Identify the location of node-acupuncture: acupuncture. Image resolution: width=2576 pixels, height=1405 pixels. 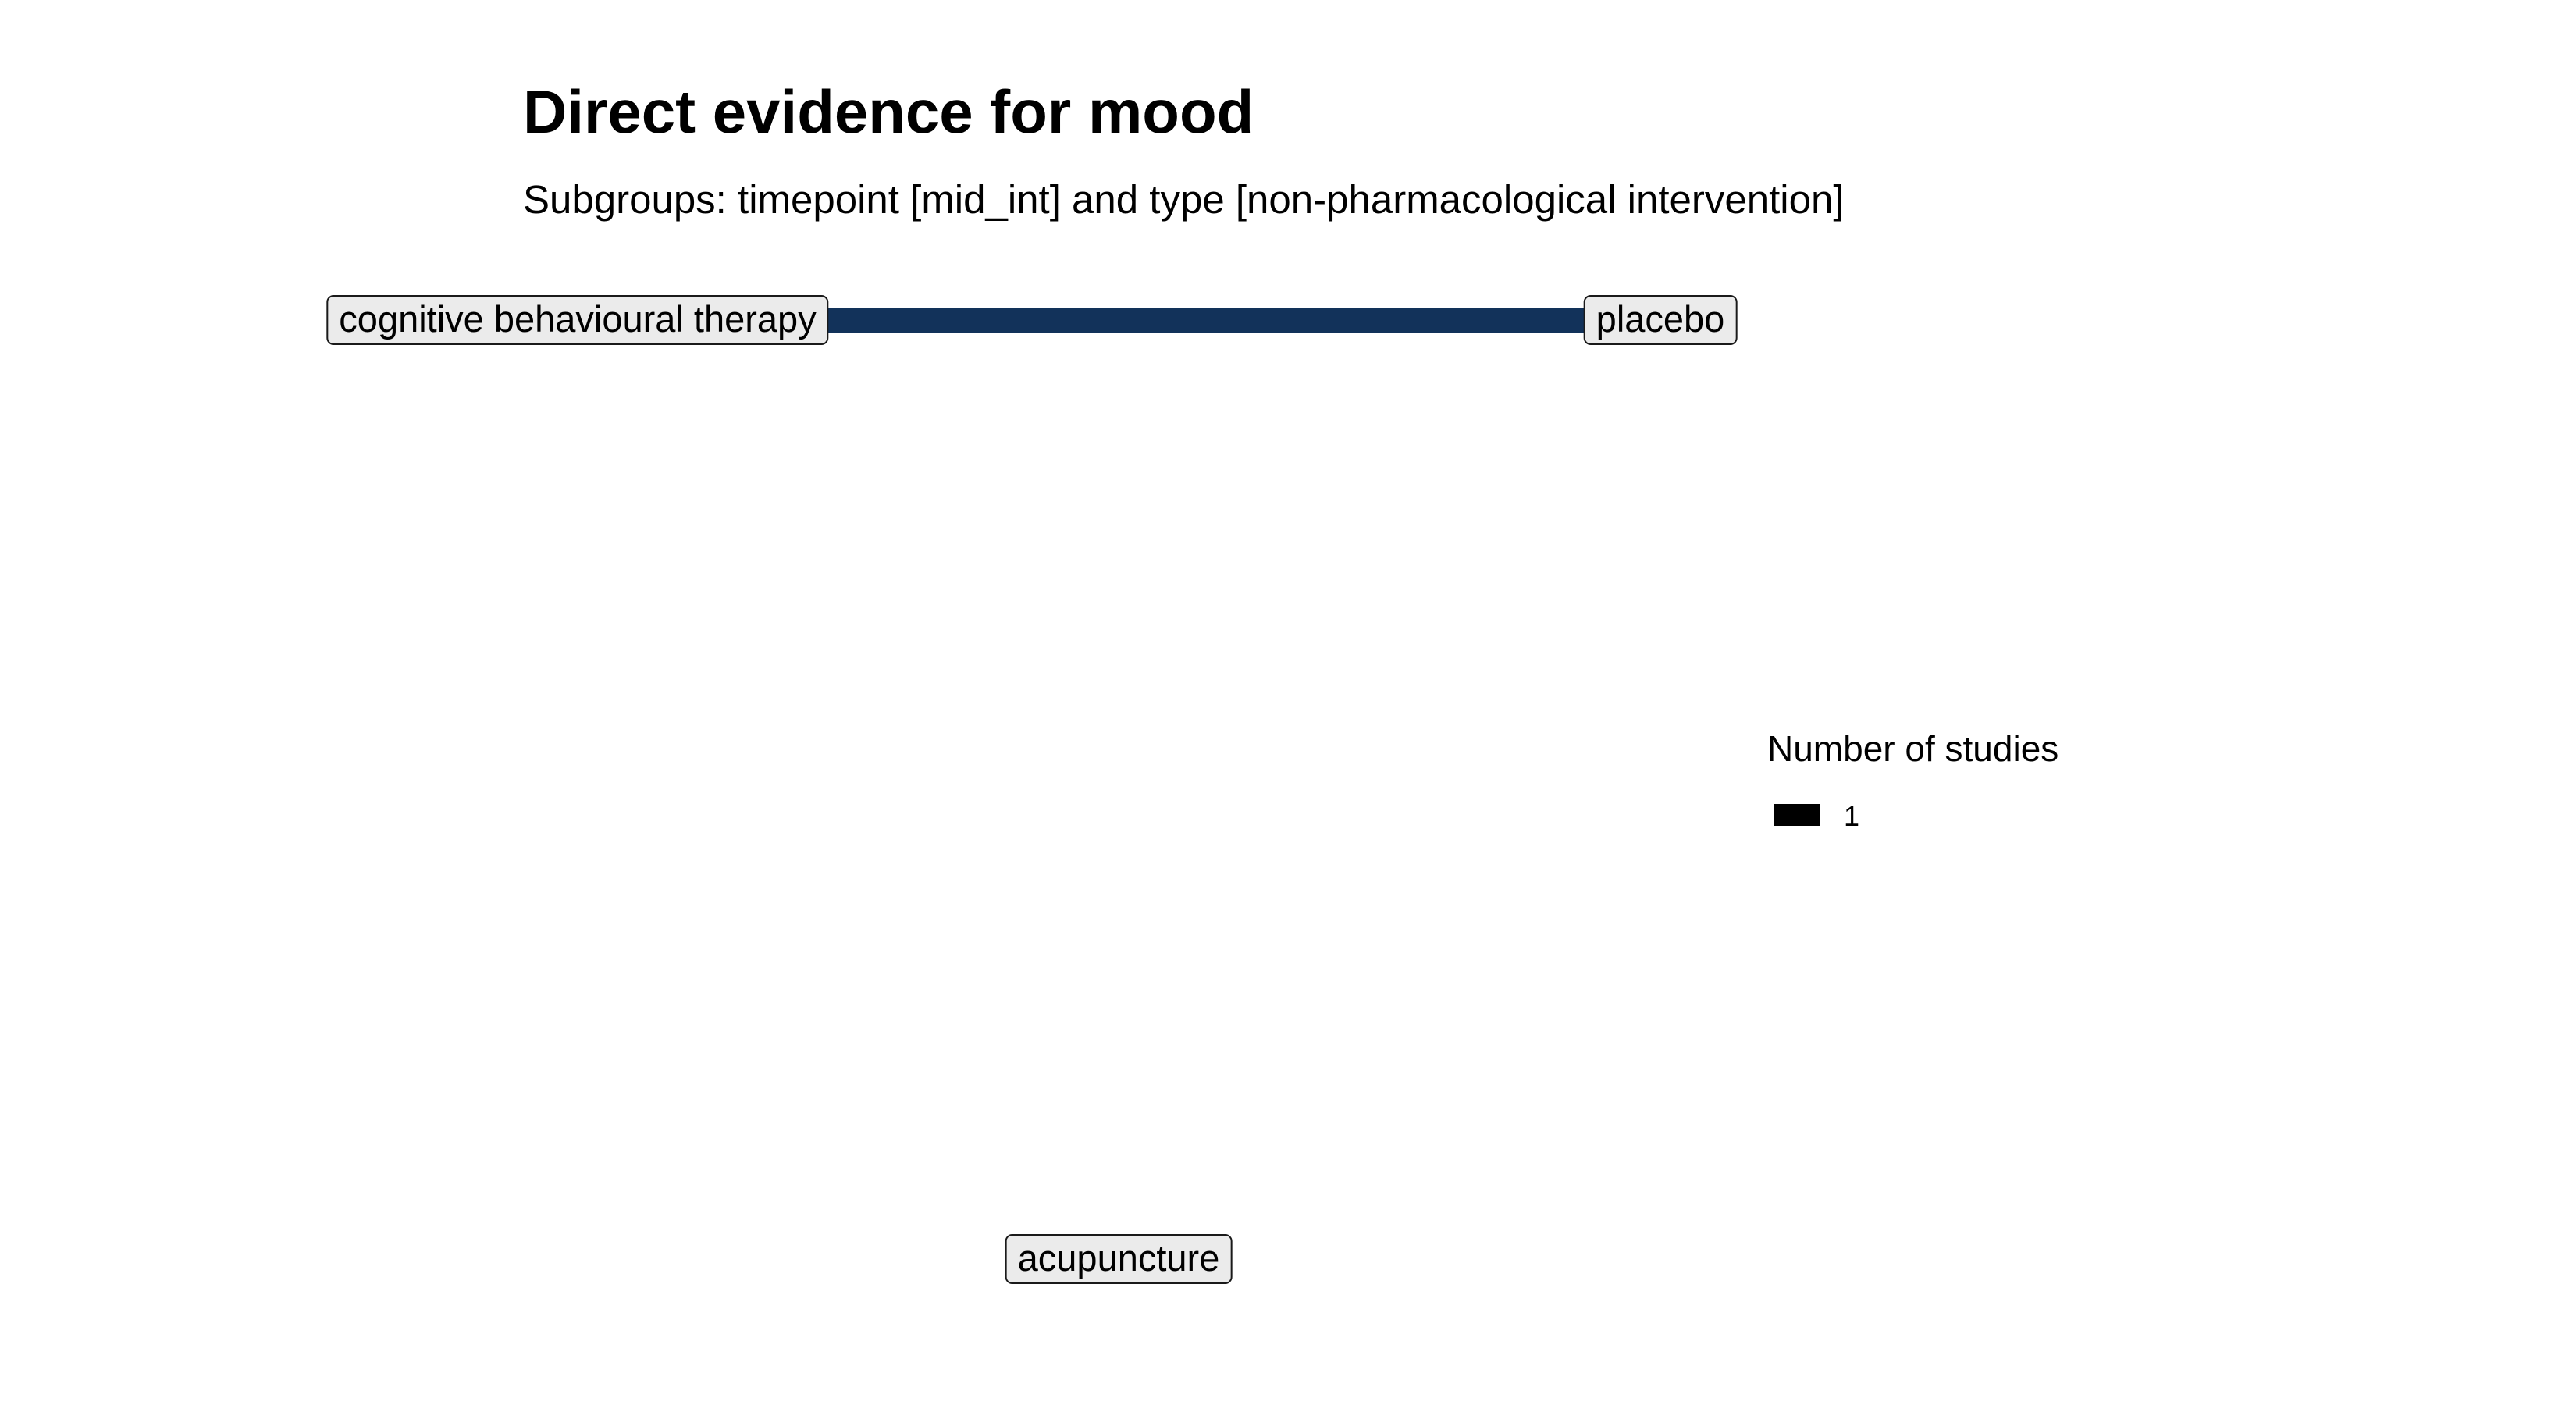
(1119, 1259).